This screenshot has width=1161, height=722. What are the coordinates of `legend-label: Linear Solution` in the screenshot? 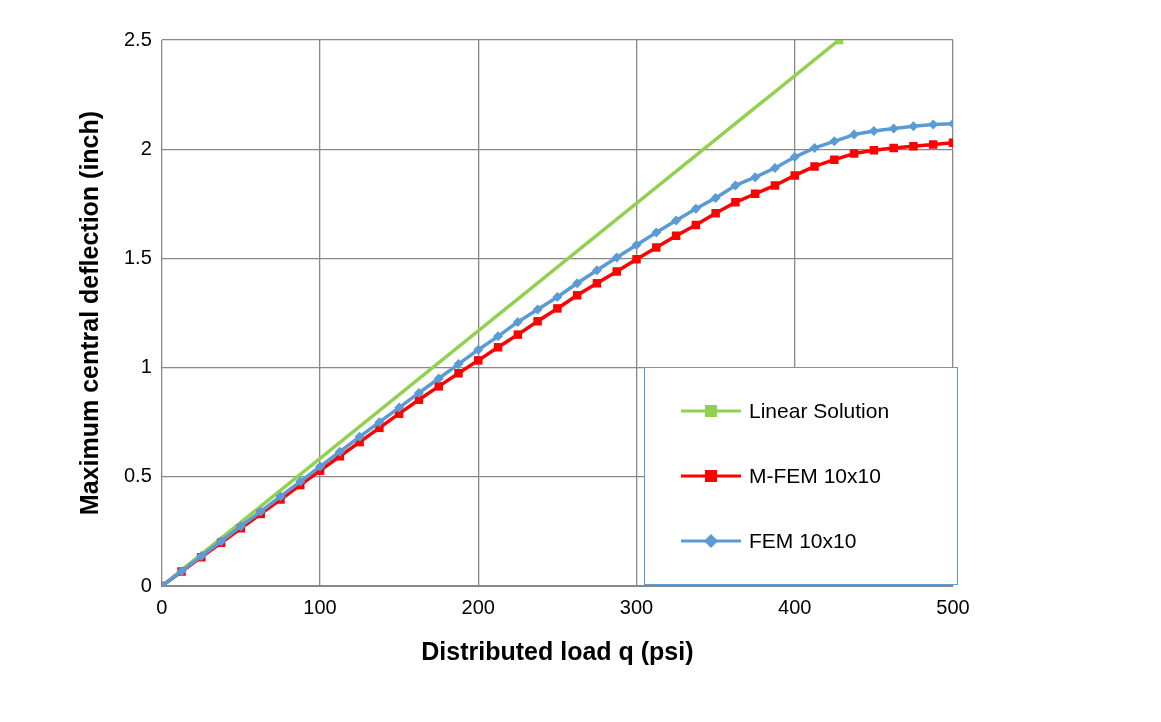 It's located at (819, 410).